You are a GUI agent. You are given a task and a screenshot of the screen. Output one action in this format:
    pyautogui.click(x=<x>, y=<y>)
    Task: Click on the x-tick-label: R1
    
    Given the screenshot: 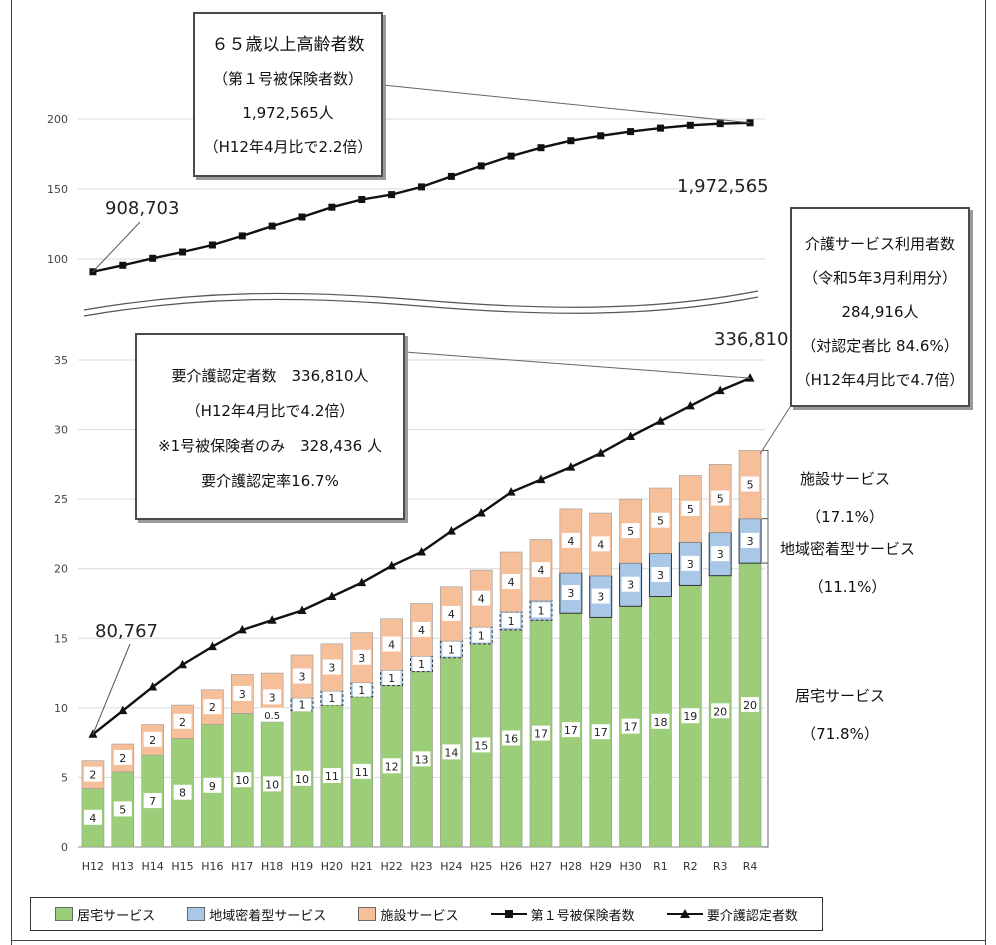 What is the action you would take?
    pyautogui.click(x=660, y=866)
    